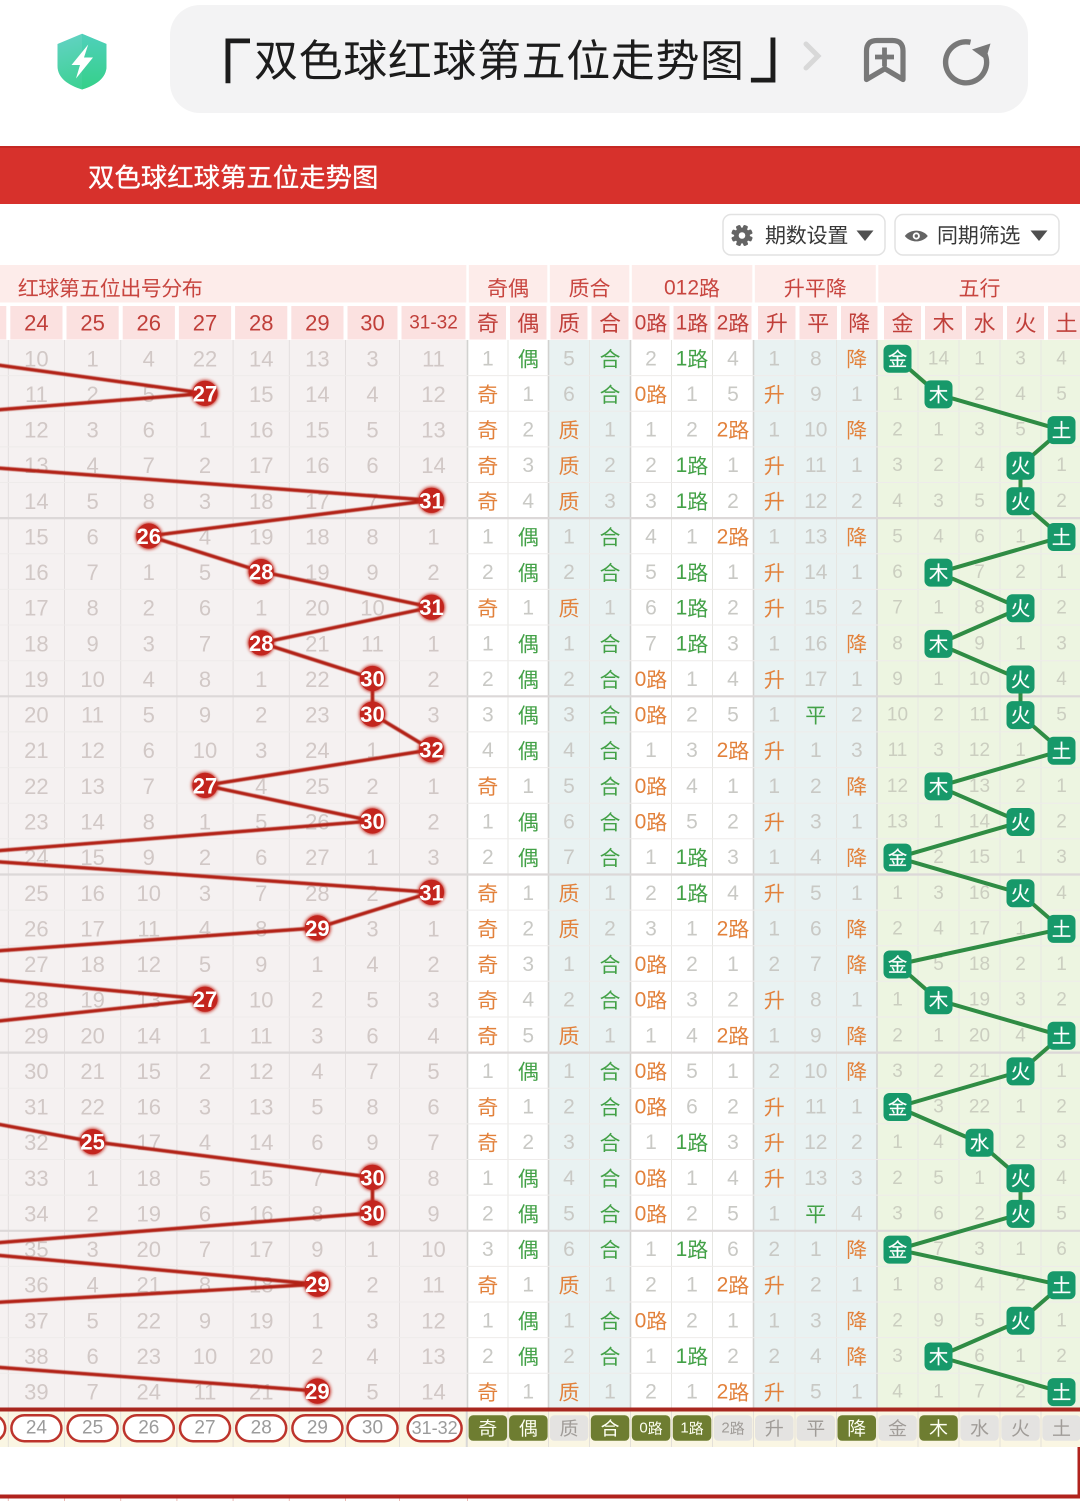 The height and width of the screenshot is (1501, 1080). Describe the element at coordinates (36, 1392) in the screenshot. I see `svg-text: 39` at that location.